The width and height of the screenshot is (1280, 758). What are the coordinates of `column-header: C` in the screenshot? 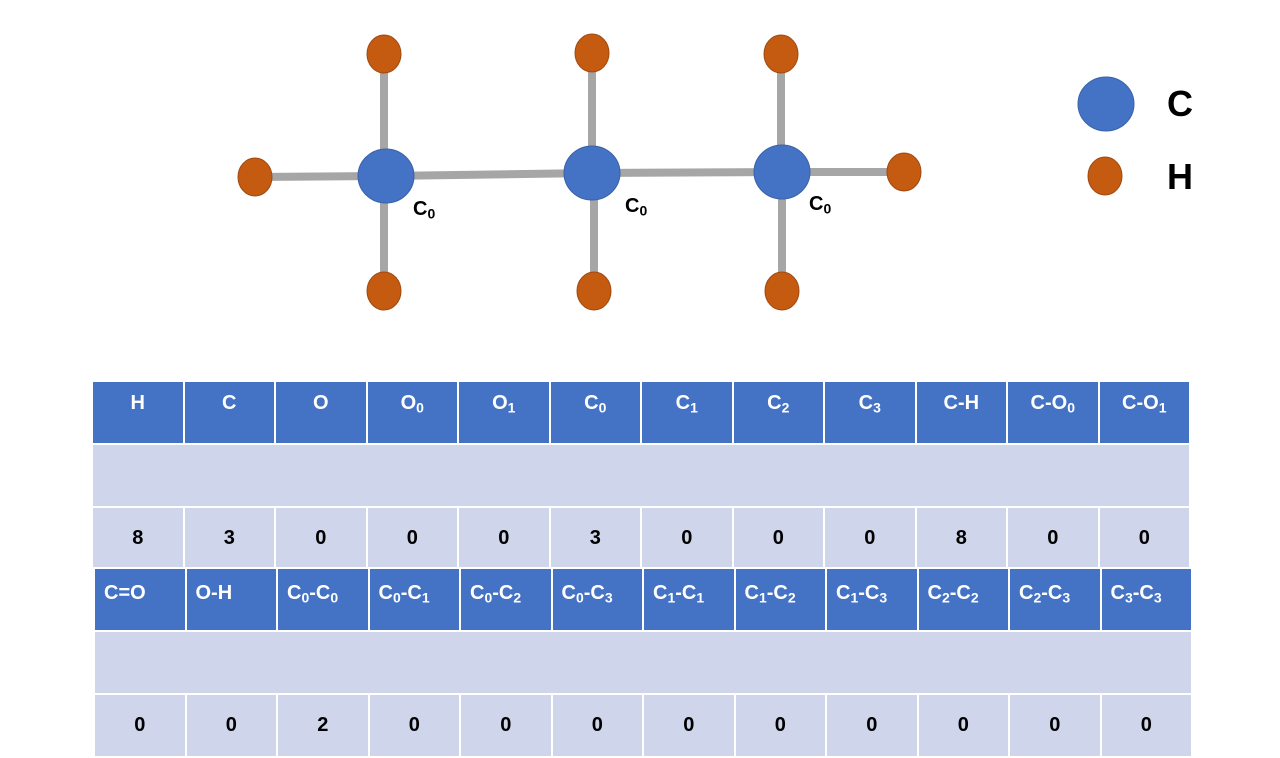 It's located at (229, 412).